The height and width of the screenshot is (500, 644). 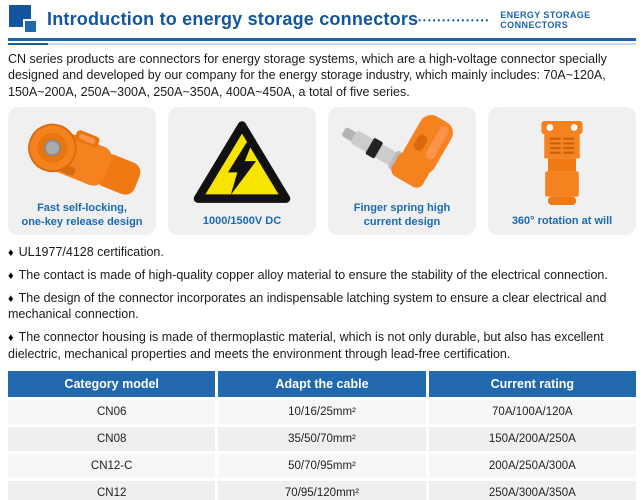 I want to click on table-cell: 200A/250A/300A, so click(x=532, y=466).